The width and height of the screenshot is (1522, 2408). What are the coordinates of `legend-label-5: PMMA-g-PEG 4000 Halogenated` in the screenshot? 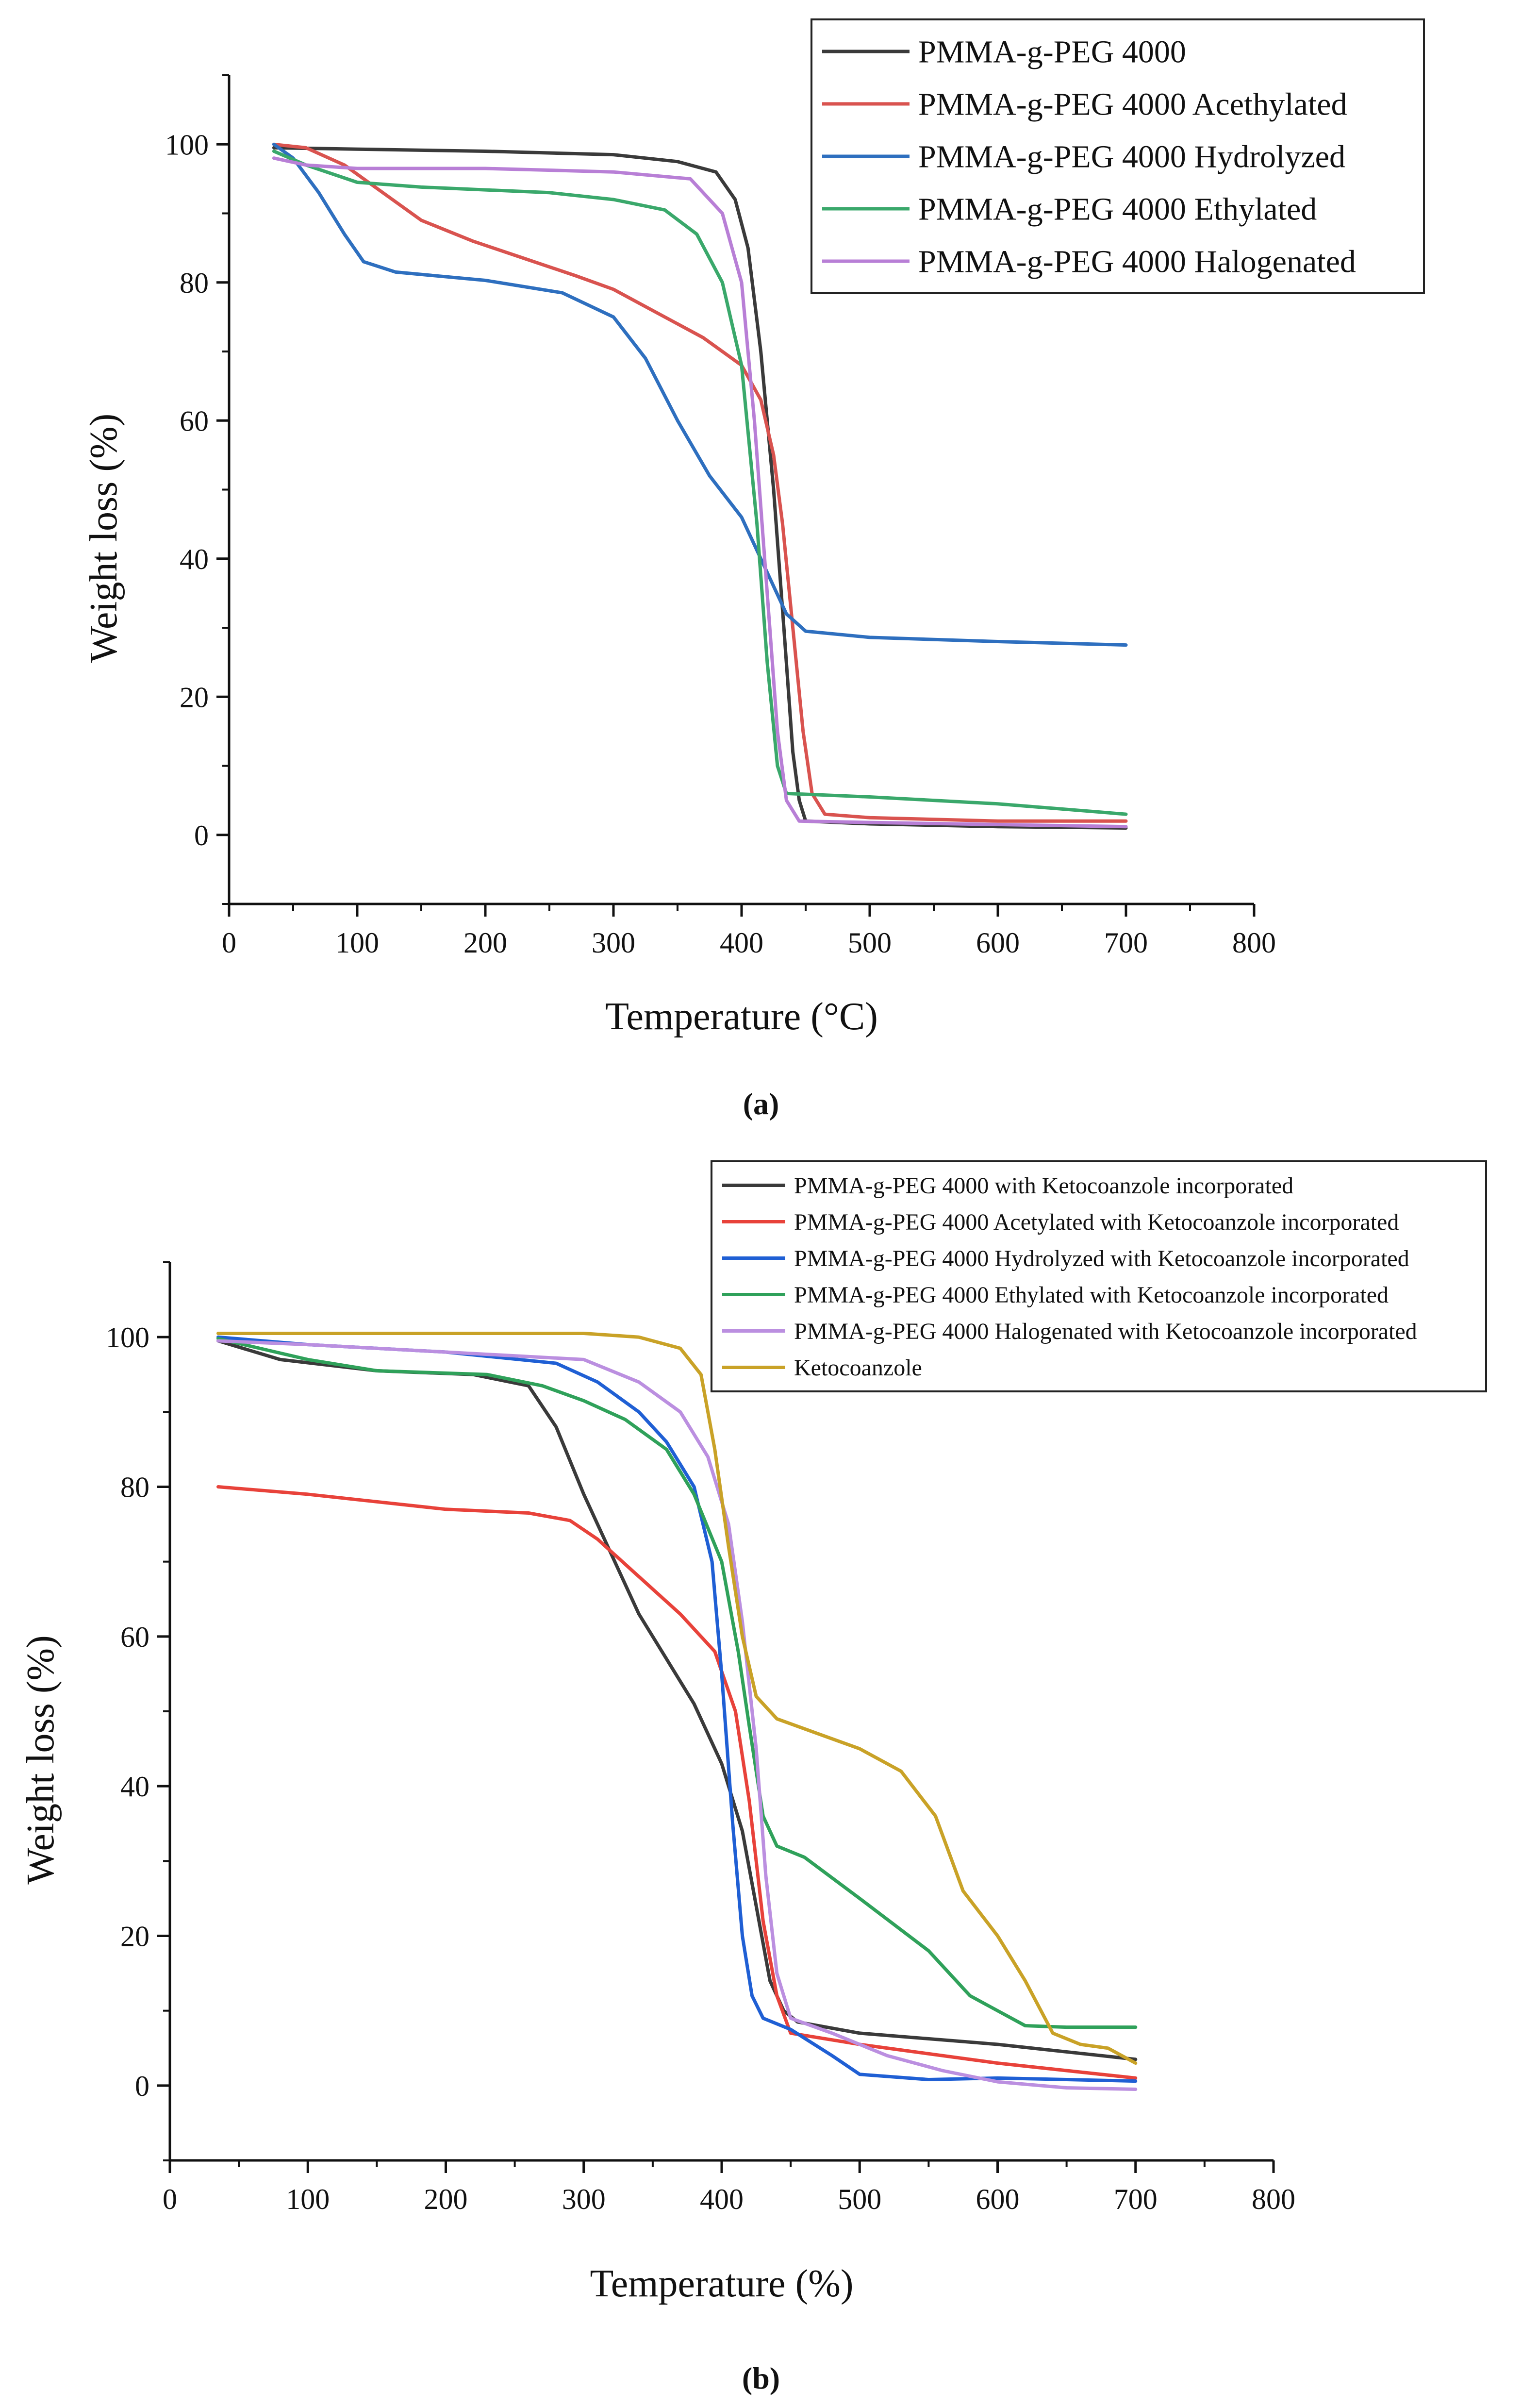 It's located at (1137, 262).